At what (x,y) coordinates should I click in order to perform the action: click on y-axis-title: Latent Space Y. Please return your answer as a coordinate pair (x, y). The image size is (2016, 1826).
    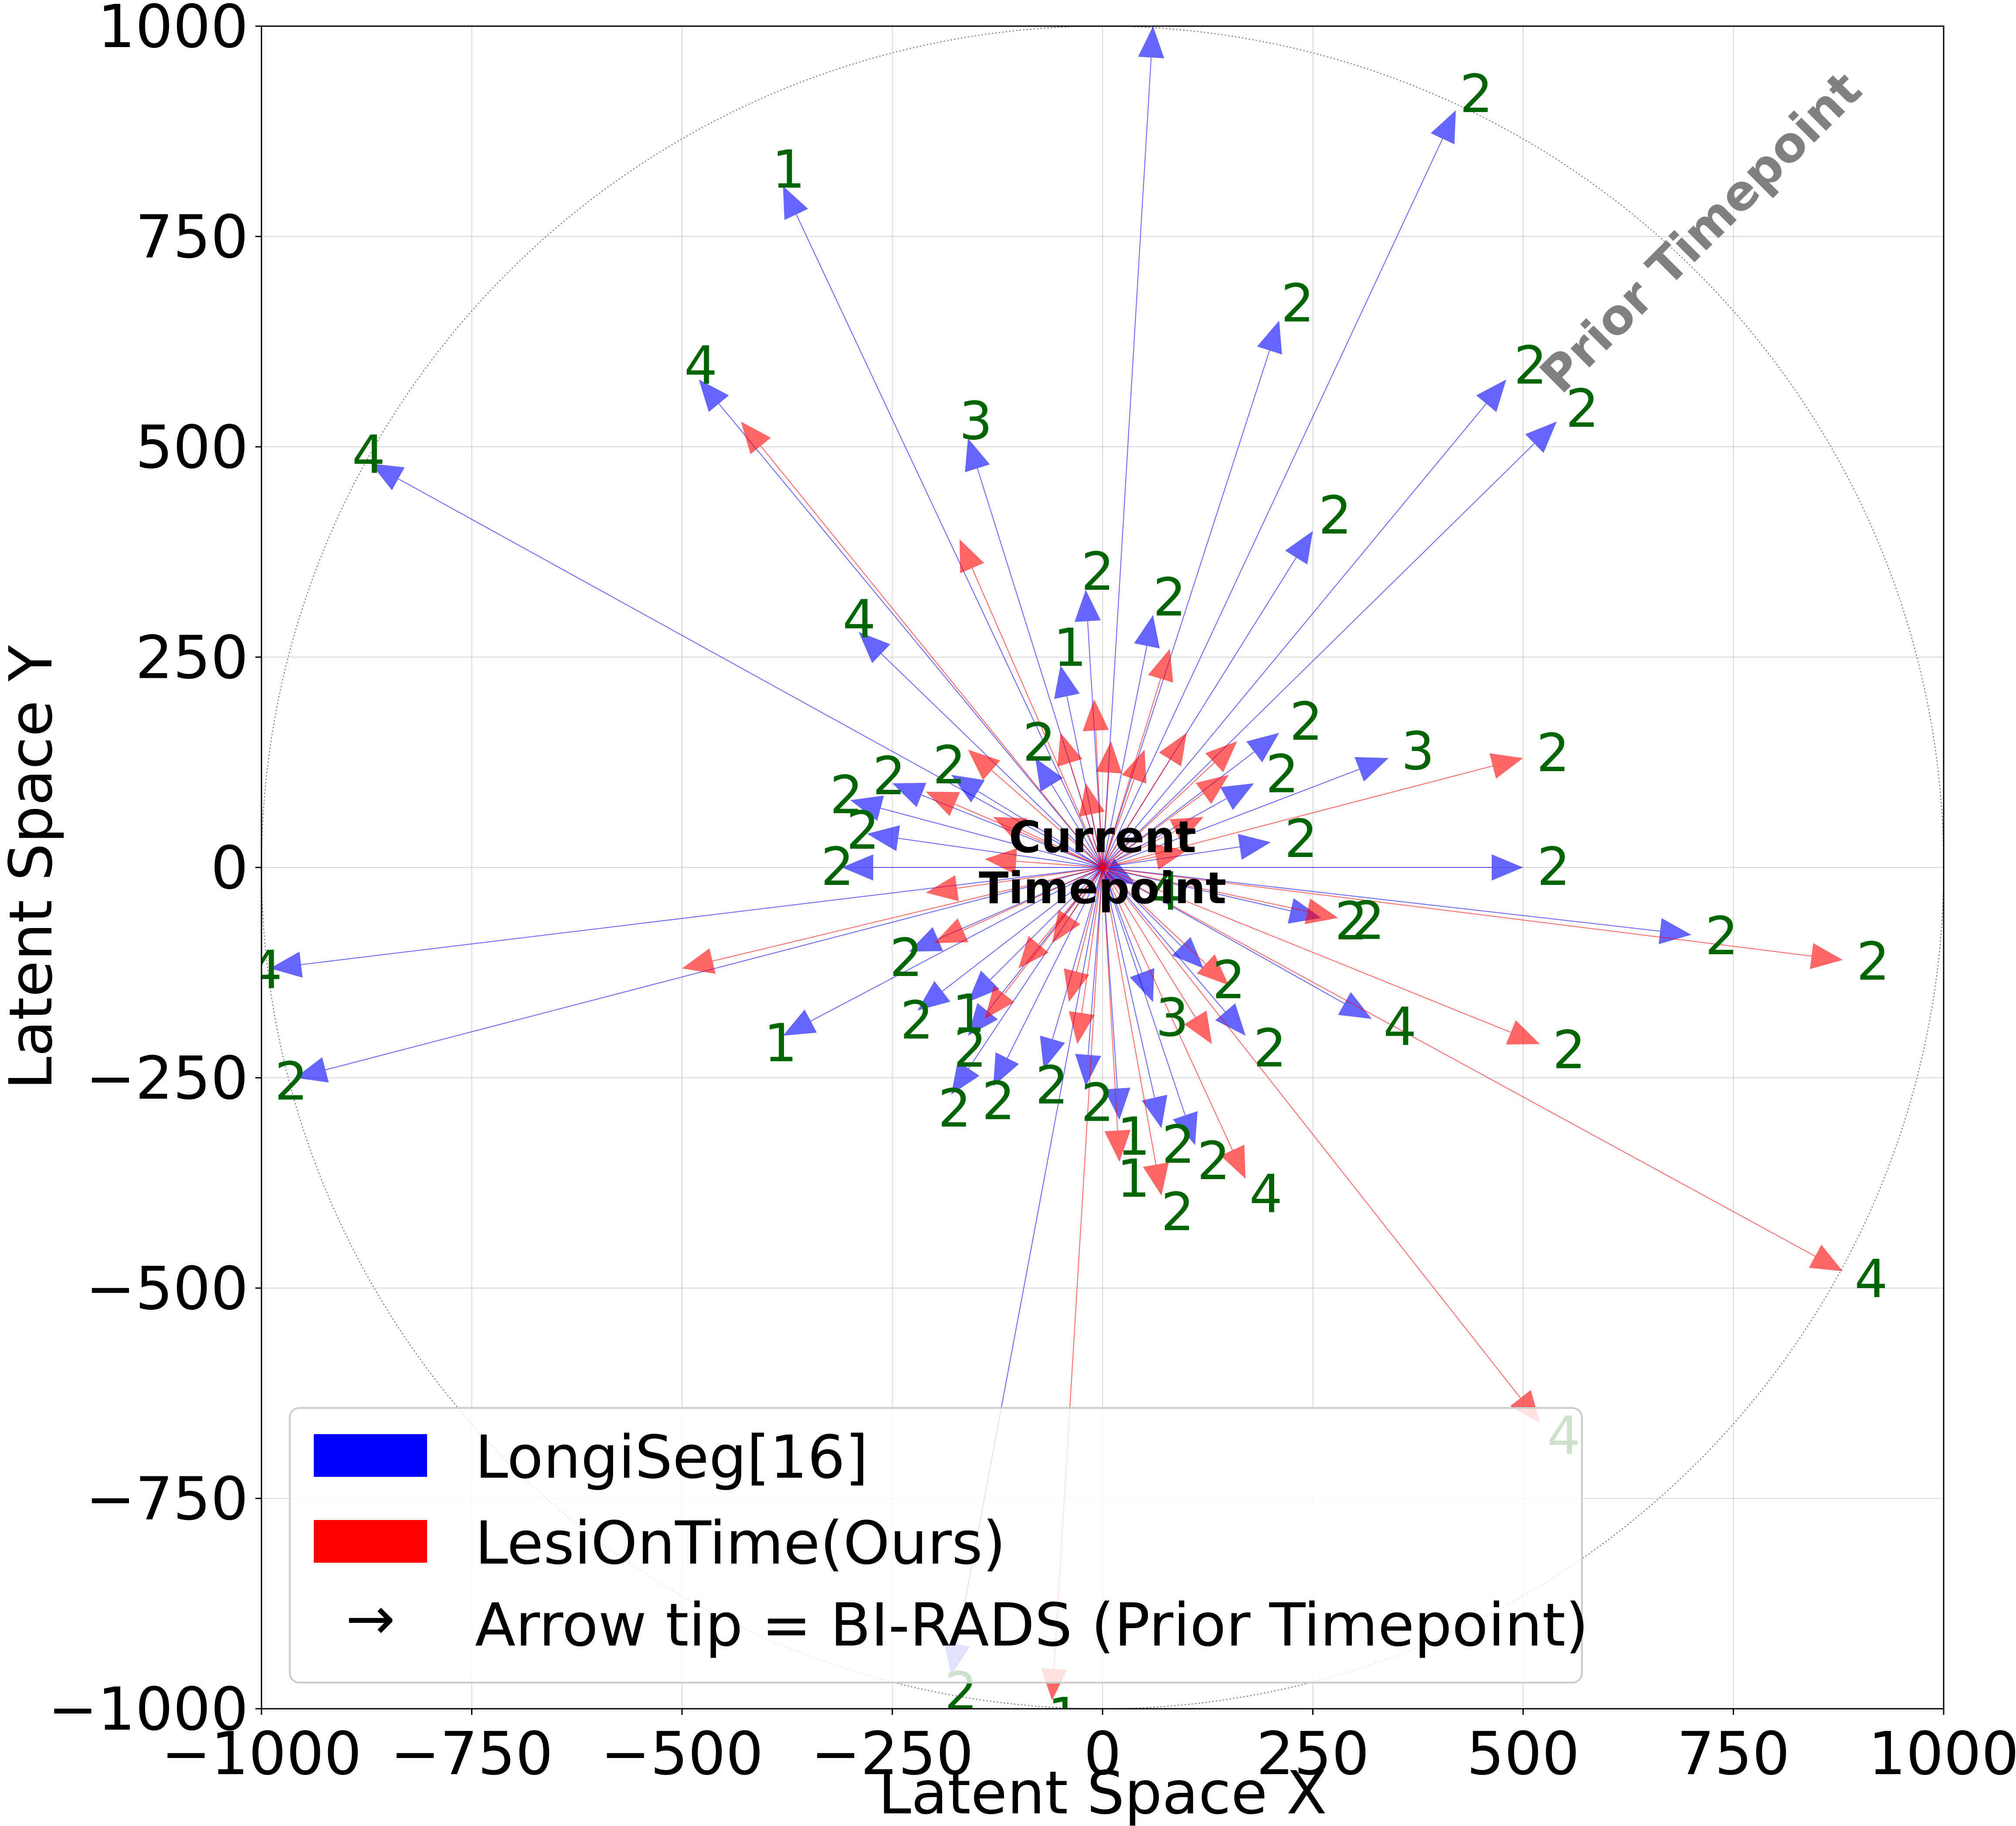
    Looking at the image, I should click on (33, 867).